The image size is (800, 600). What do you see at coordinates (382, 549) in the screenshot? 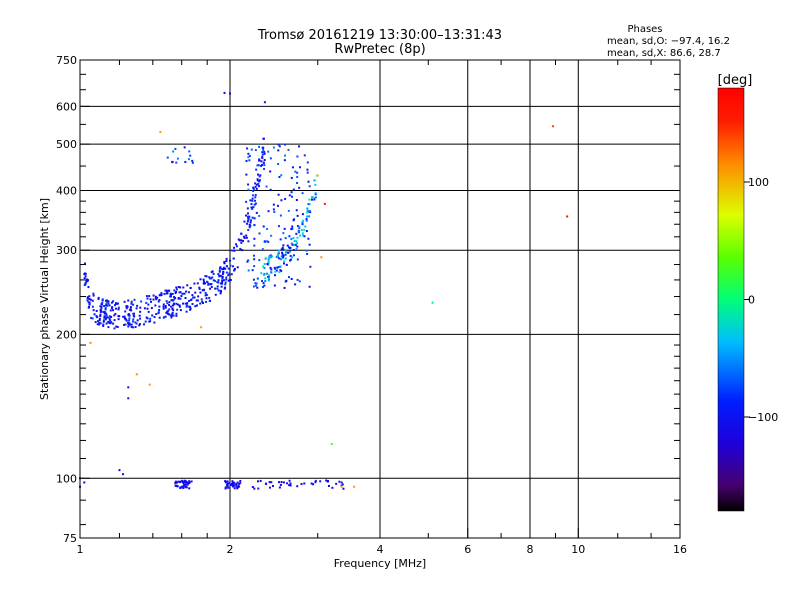
I see `x-axis-tick-labels: 1 2 4 6 8 10 16` at bounding box center [382, 549].